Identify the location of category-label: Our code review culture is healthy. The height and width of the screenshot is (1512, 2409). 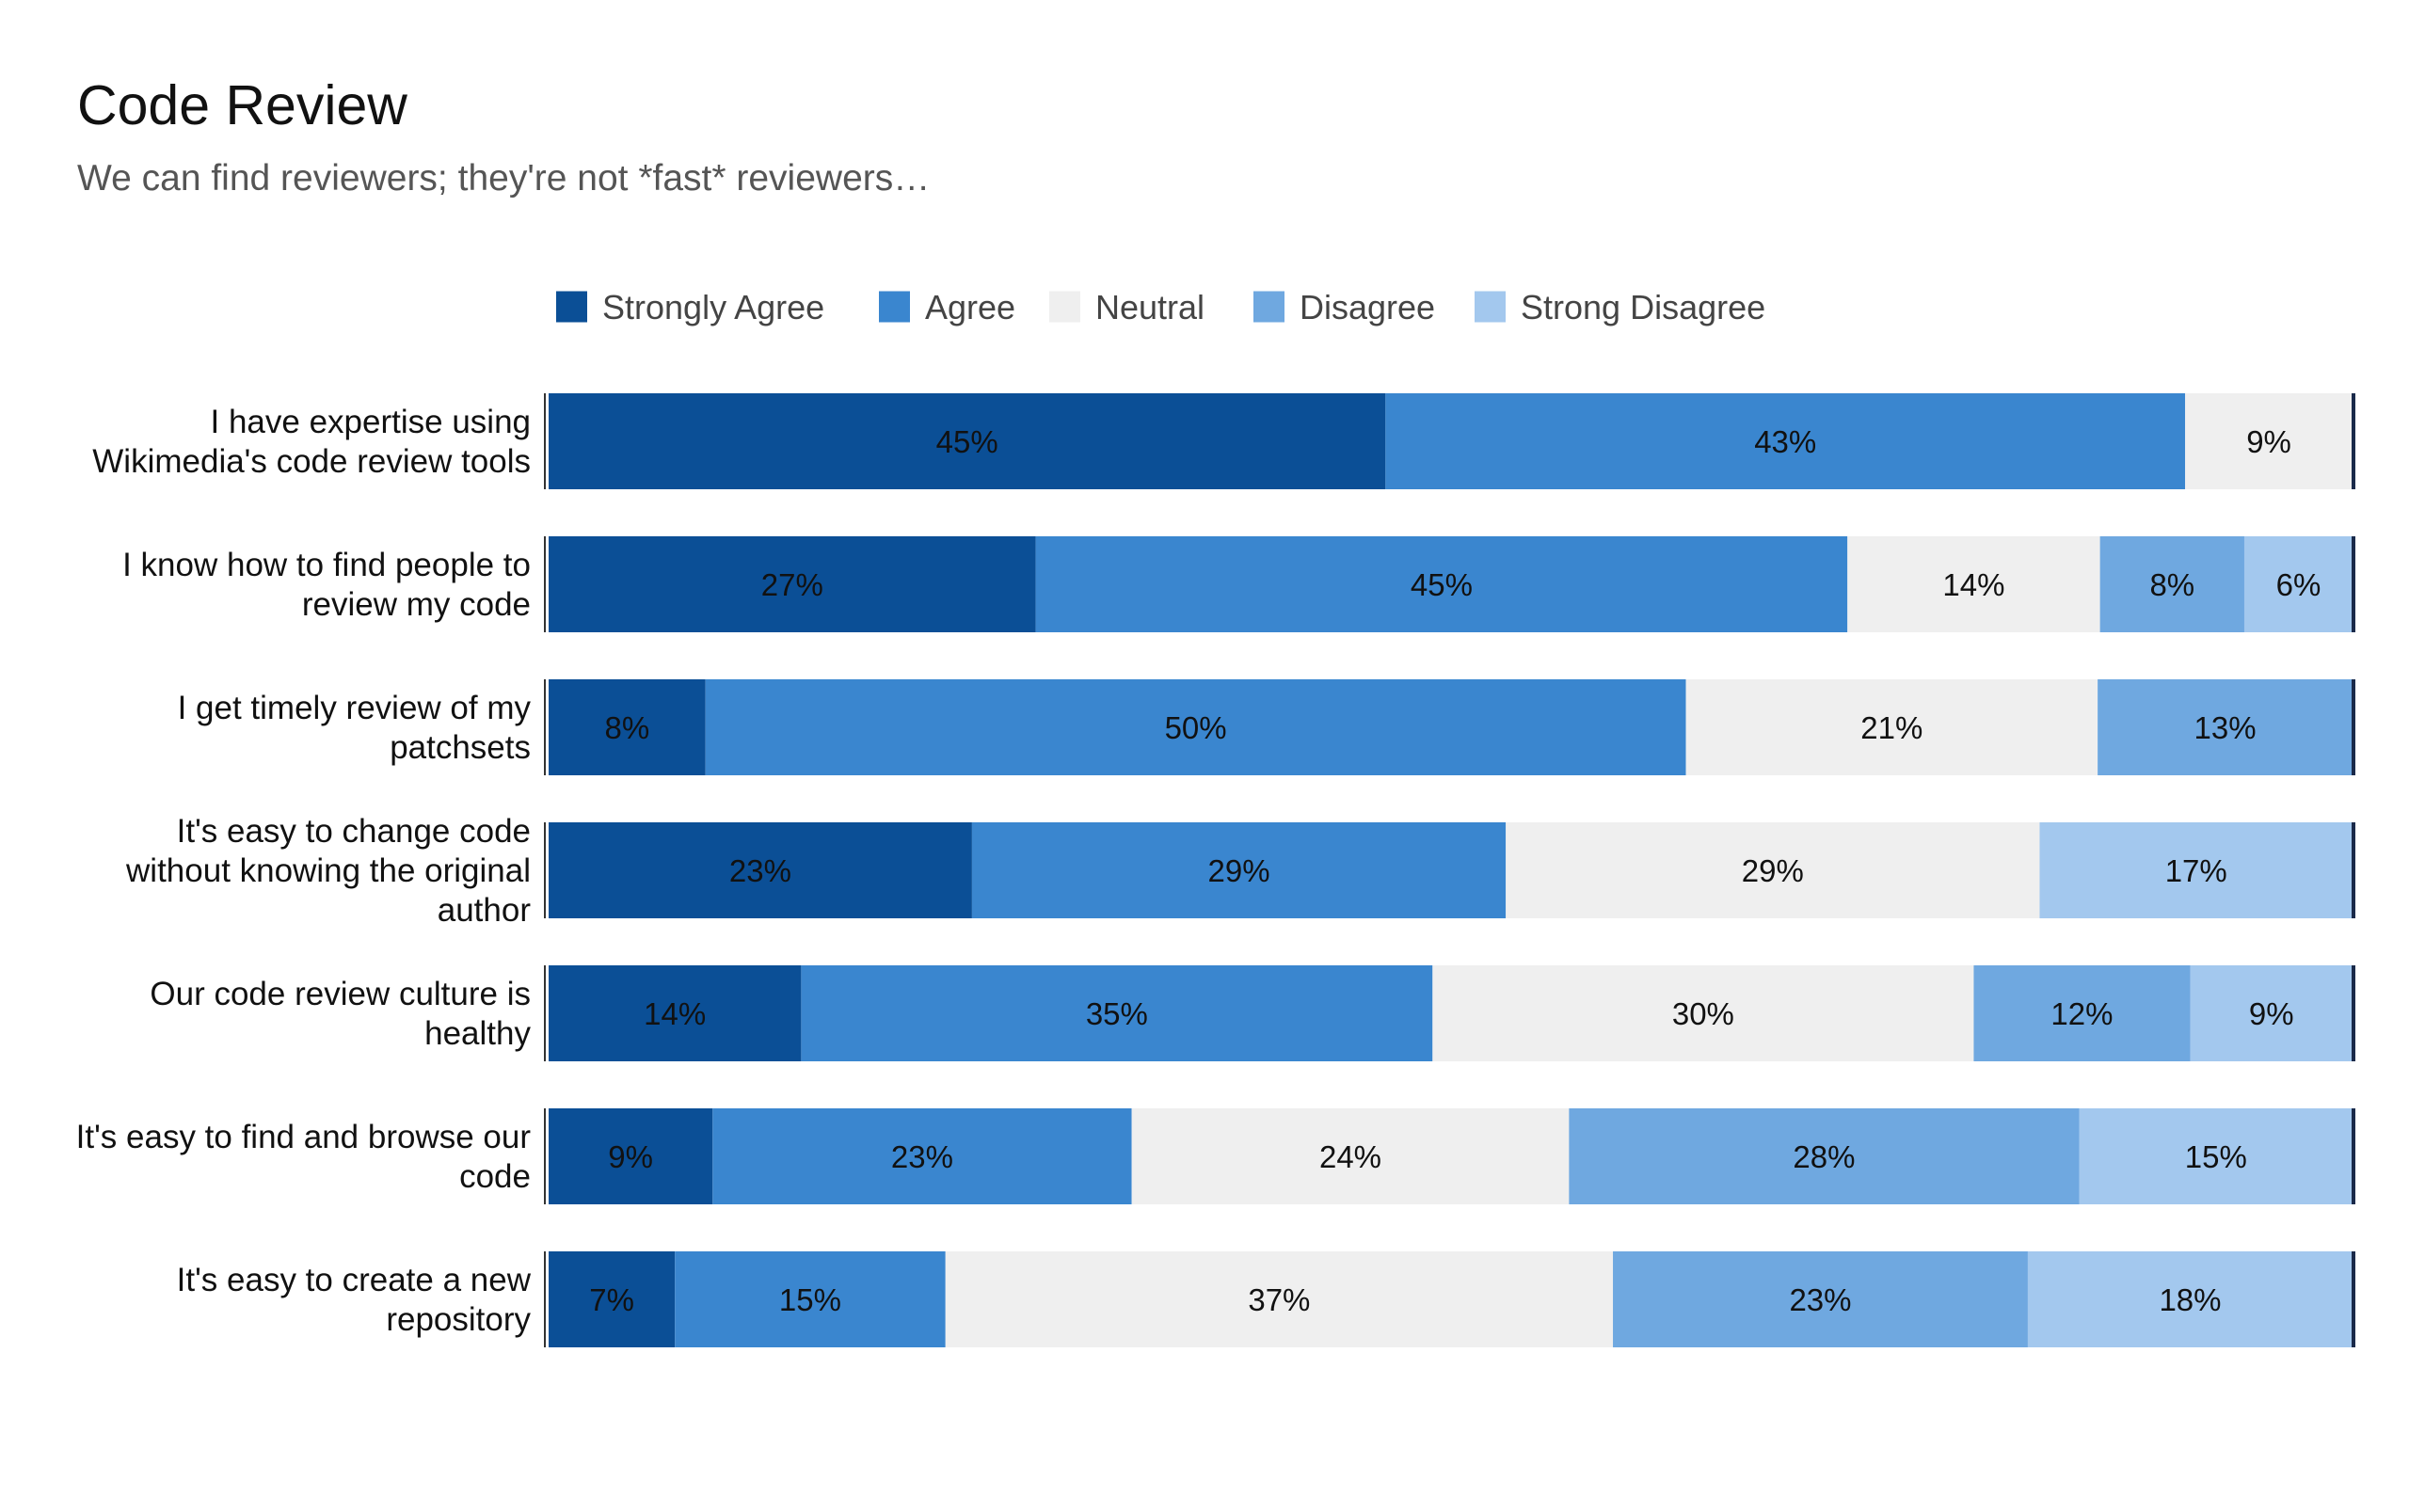
(341, 1014).